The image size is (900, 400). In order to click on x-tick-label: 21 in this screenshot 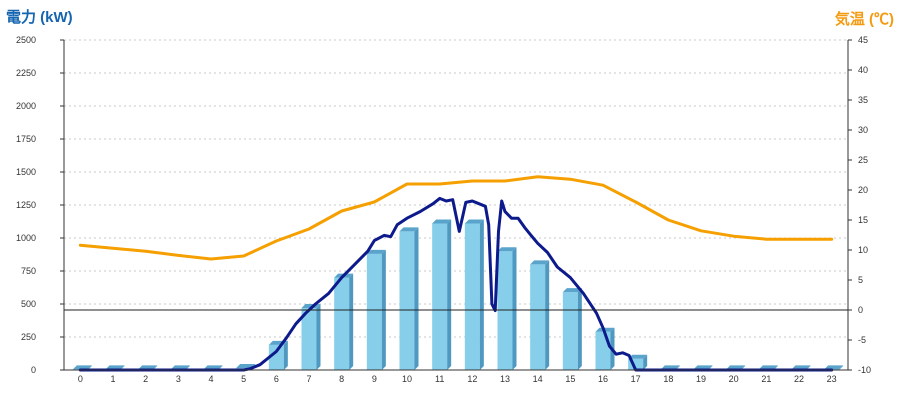, I will do `click(766, 379)`.